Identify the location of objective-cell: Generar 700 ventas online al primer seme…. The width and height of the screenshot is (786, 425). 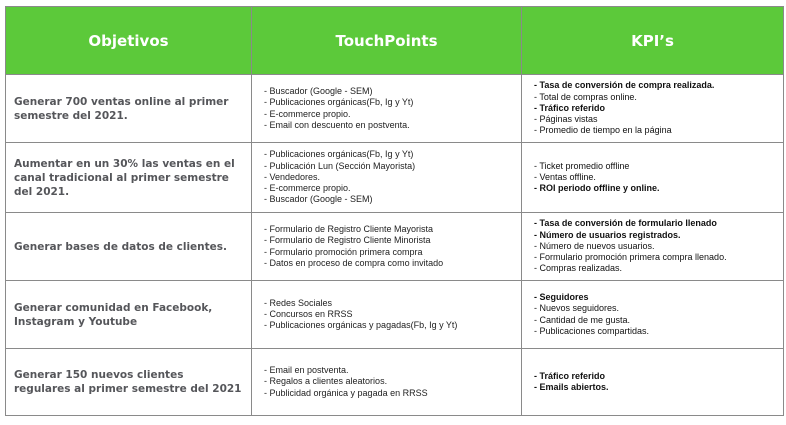
(128, 108).